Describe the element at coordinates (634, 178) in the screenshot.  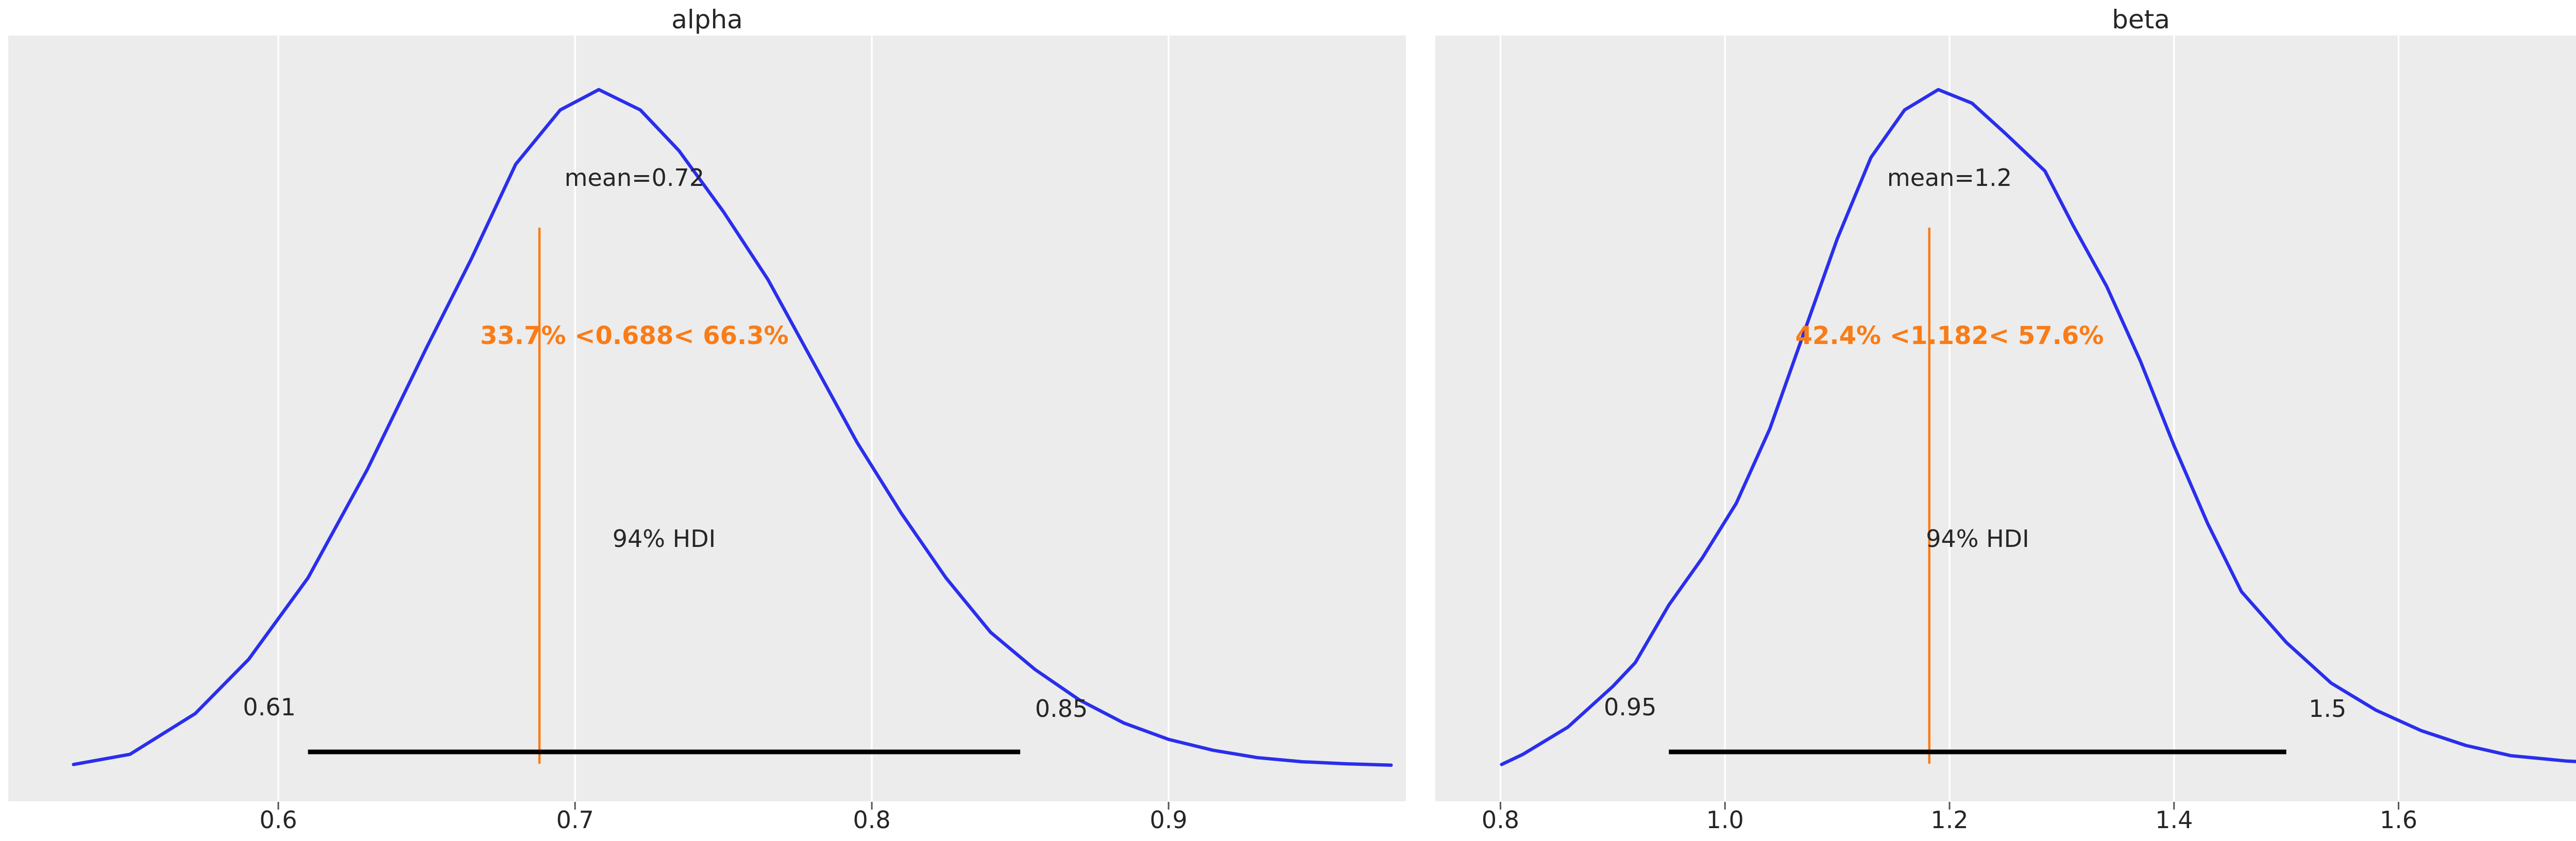
I see `mean-label-alpha: mean=0.72` at that location.